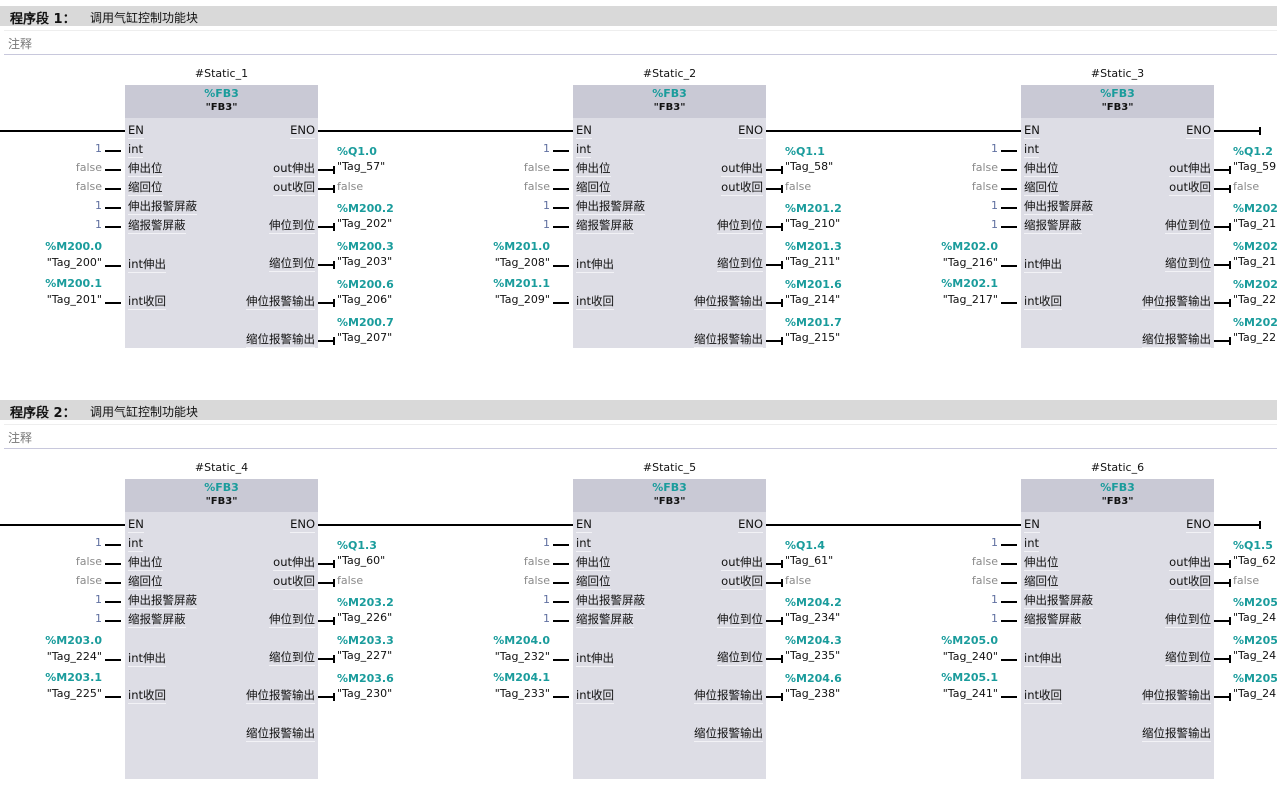 This screenshot has height=788, width=1277. I want to click on input-tag: "Tag_240", so click(970, 656).